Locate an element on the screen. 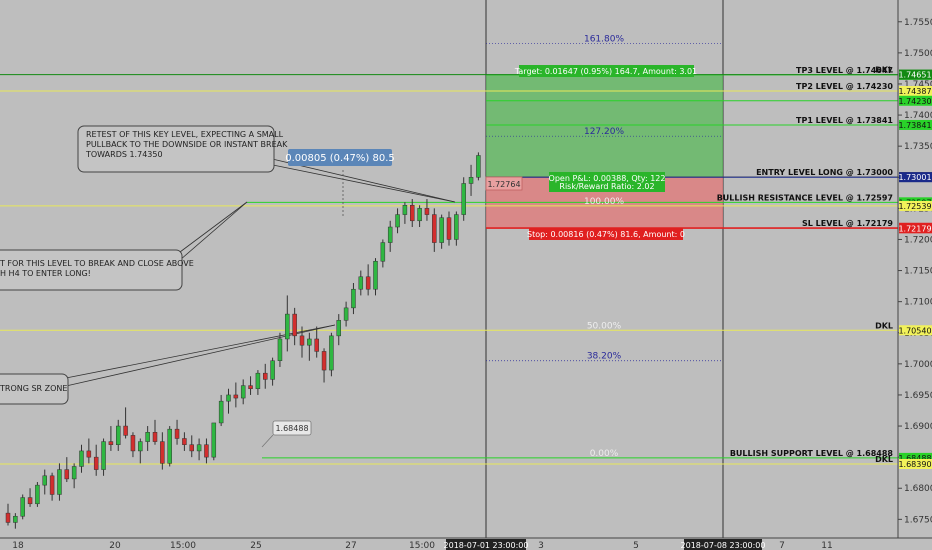 The width and height of the screenshot is (932, 550). stop-text: Stop: 0.00816 (0.47%) 81.6, Amount: 0 is located at coordinates (606, 234).